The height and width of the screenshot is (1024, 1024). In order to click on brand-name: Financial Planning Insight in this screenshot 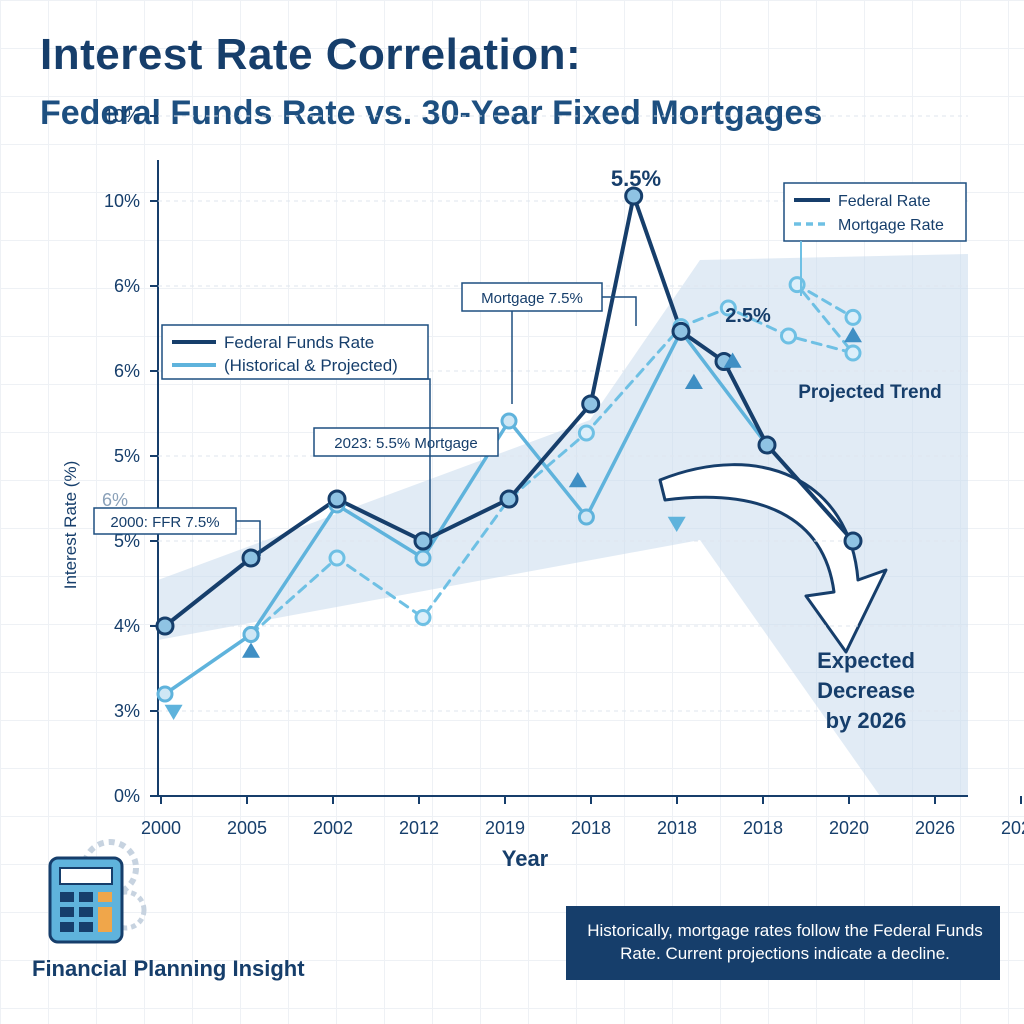, I will do `click(168, 968)`.